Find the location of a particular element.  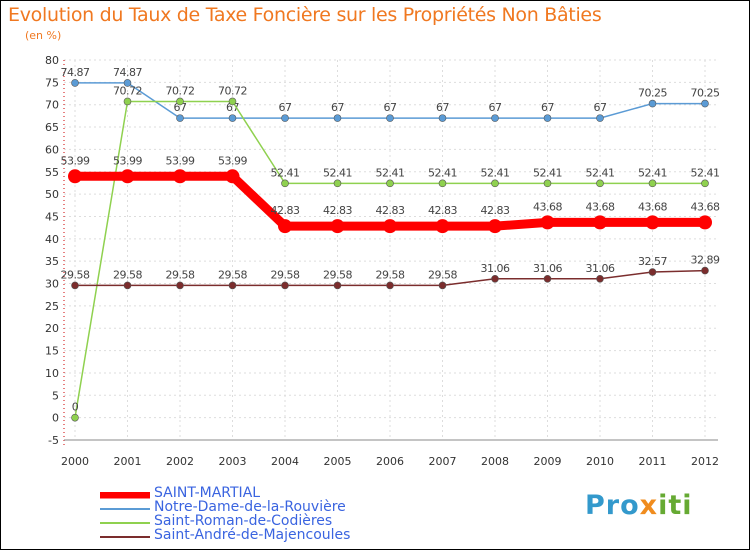

logo-part-1: Pro is located at coordinates (612, 505).